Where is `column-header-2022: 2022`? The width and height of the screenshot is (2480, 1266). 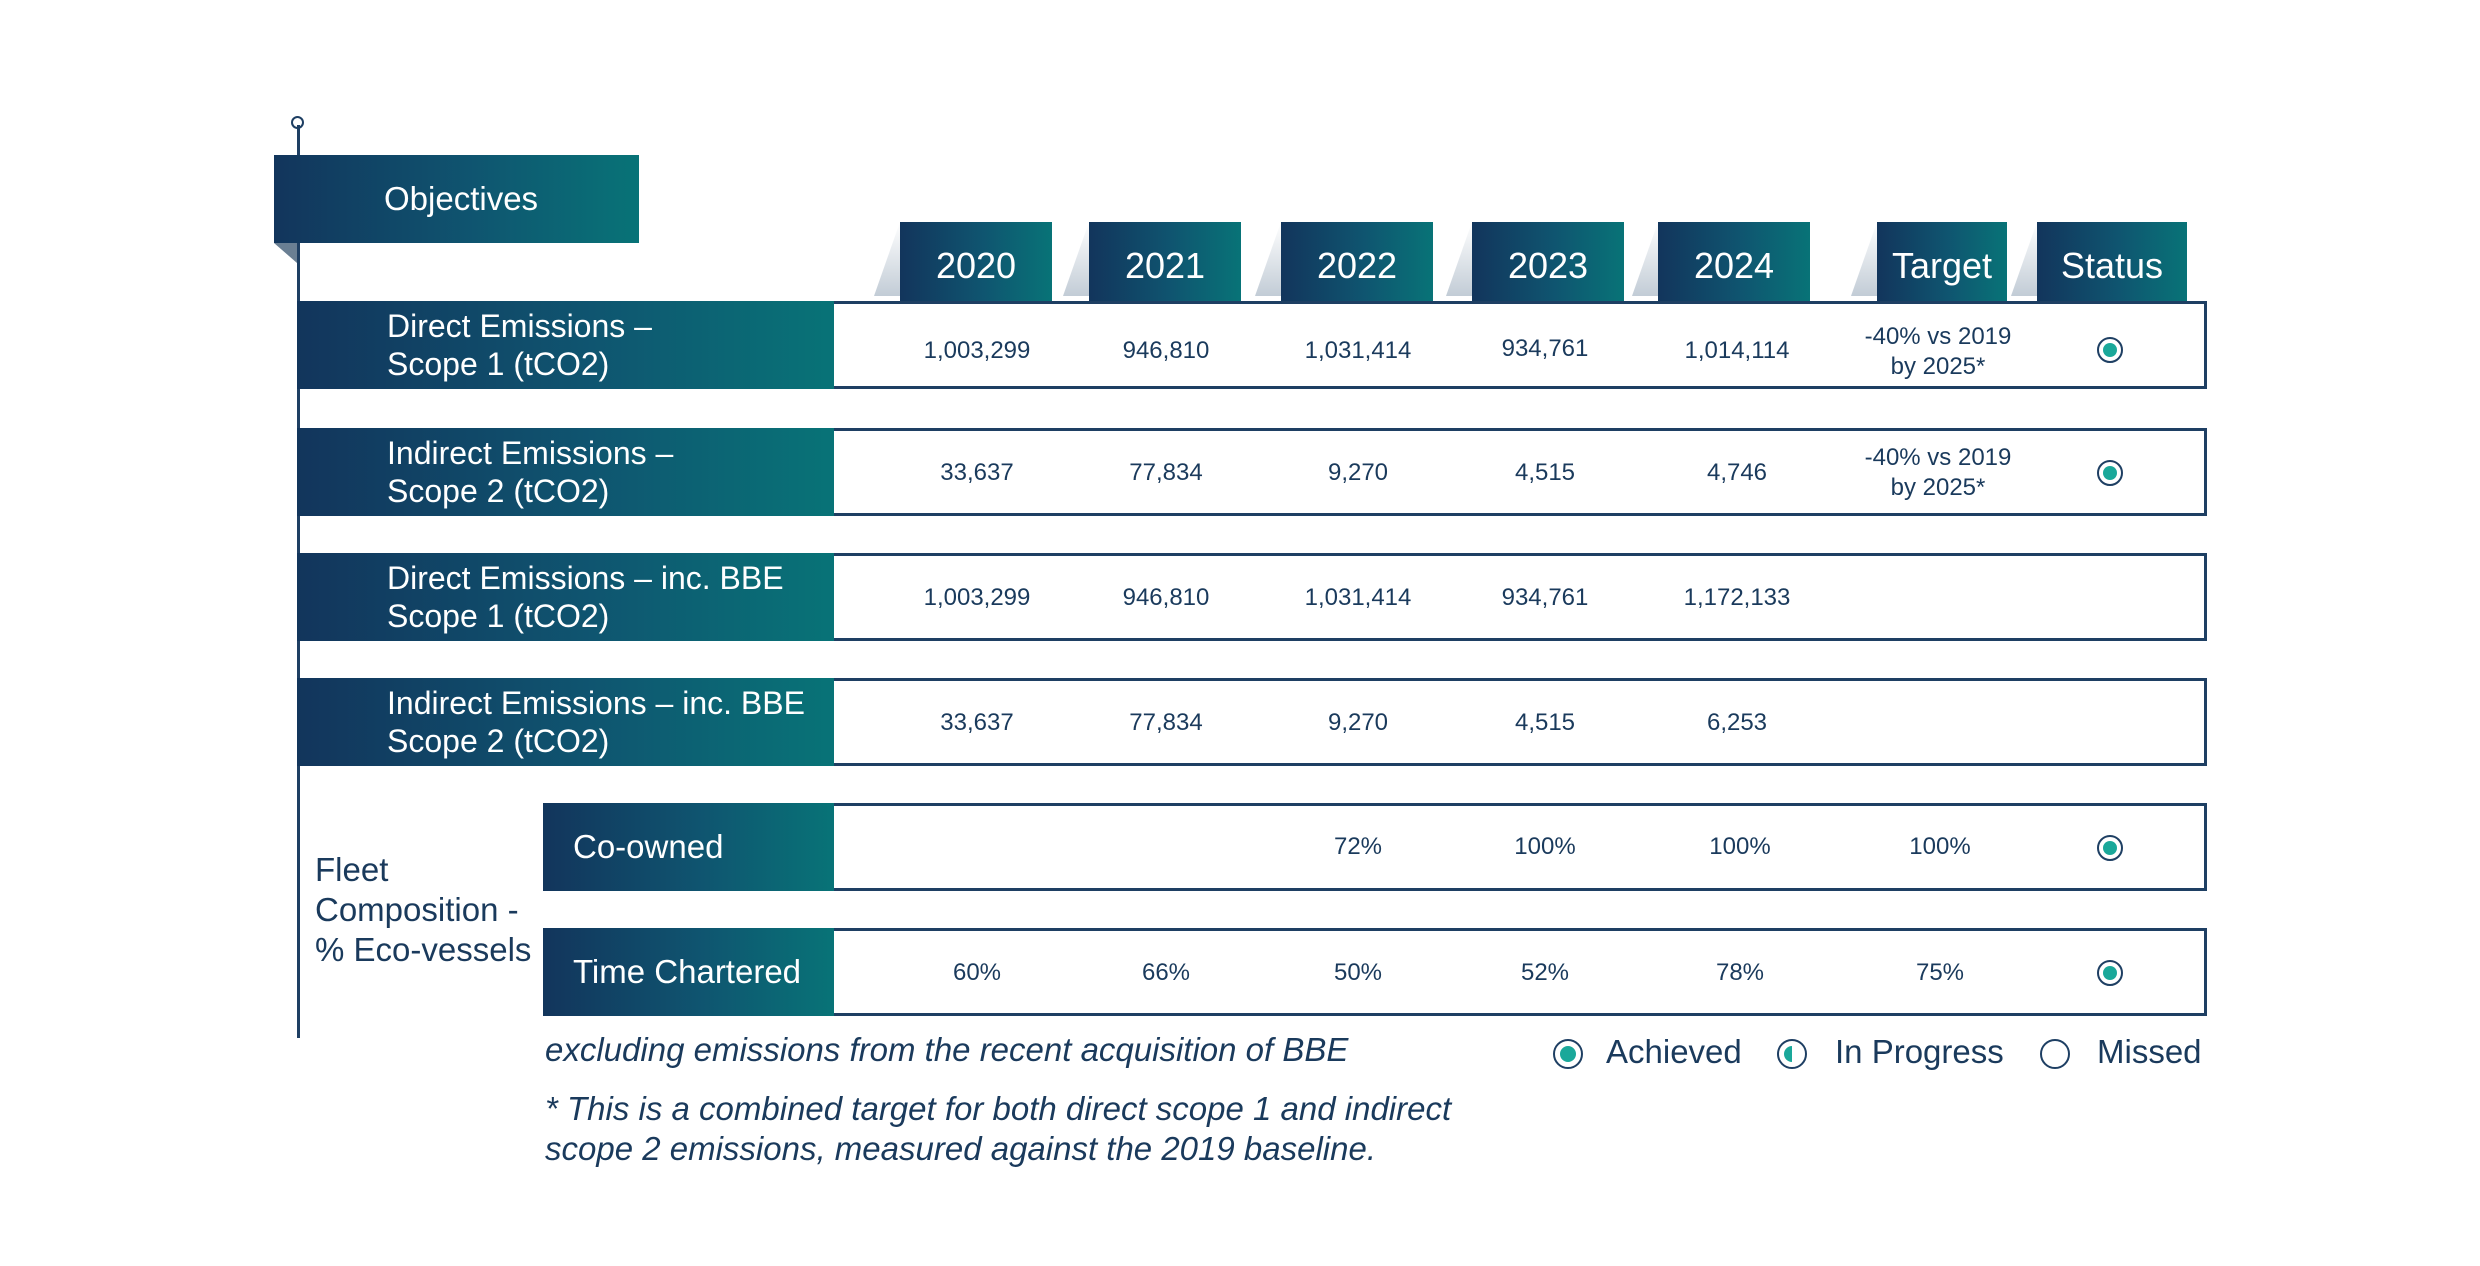
column-header-2022: 2022 is located at coordinates (1357, 266).